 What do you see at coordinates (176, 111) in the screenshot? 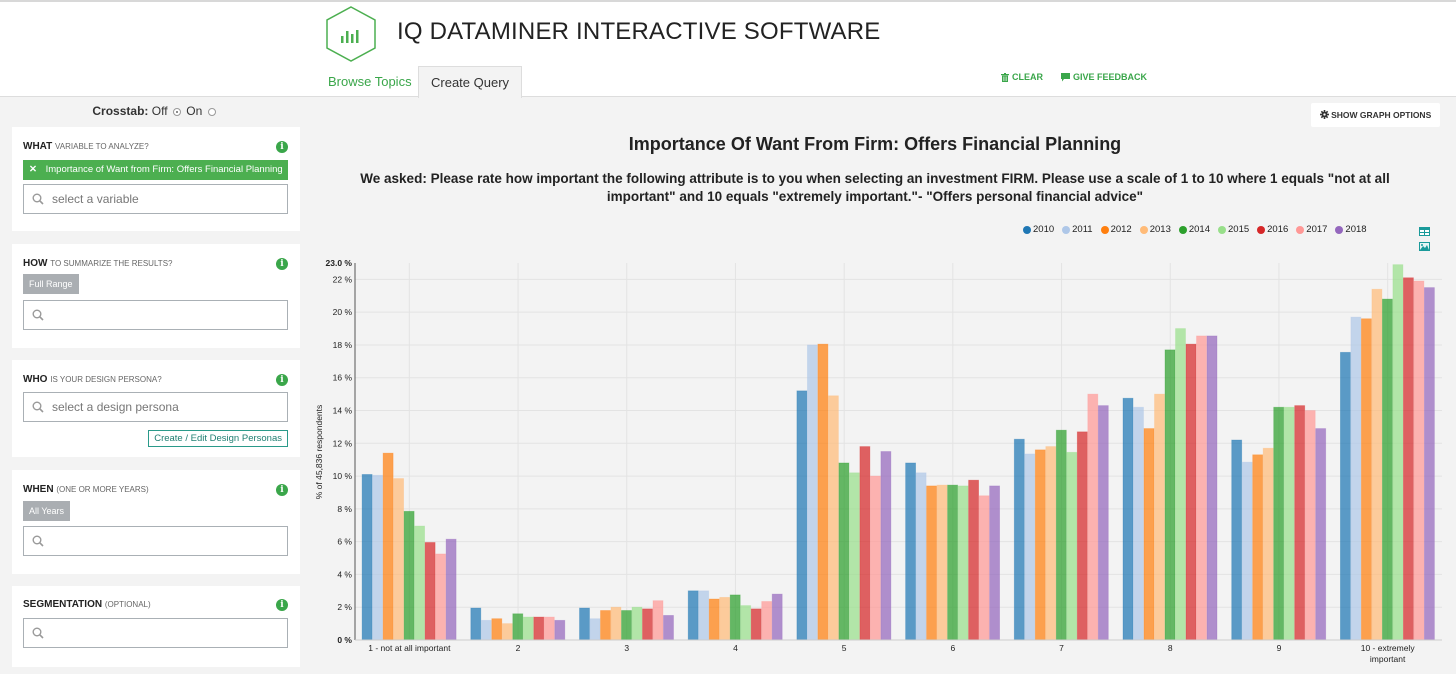
I see `crosstab-off-radio` at bounding box center [176, 111].